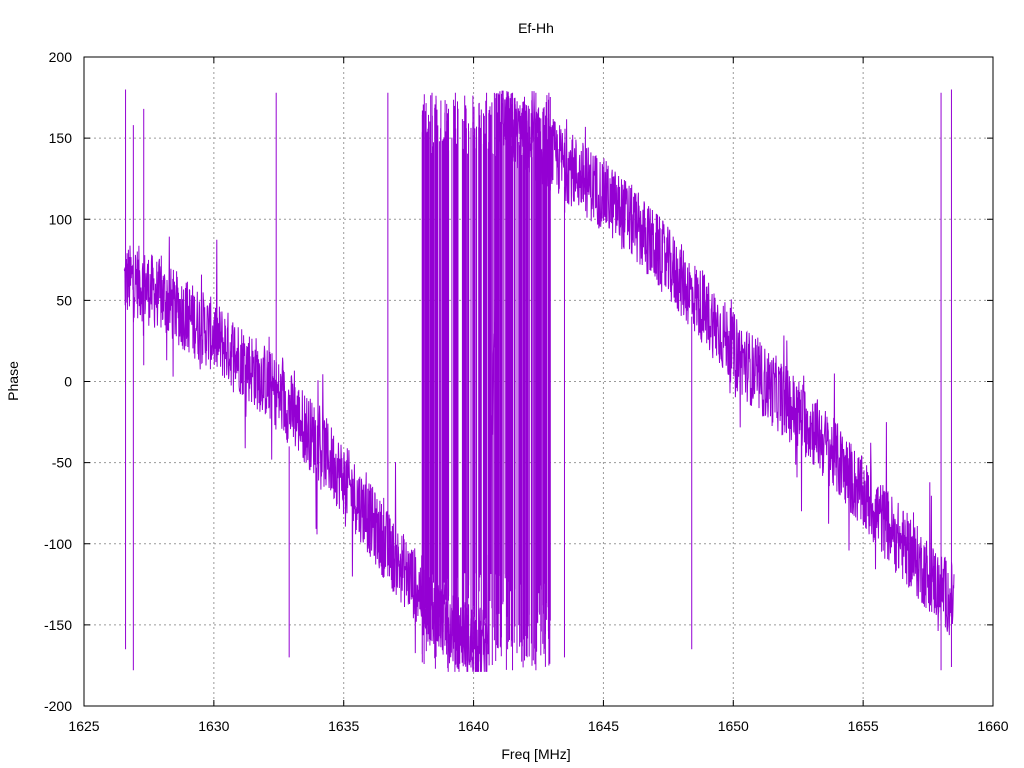 The height and width of the screenshot is (768, 1024). I want to click on x-tick-label: 1660, so click(992, 726).